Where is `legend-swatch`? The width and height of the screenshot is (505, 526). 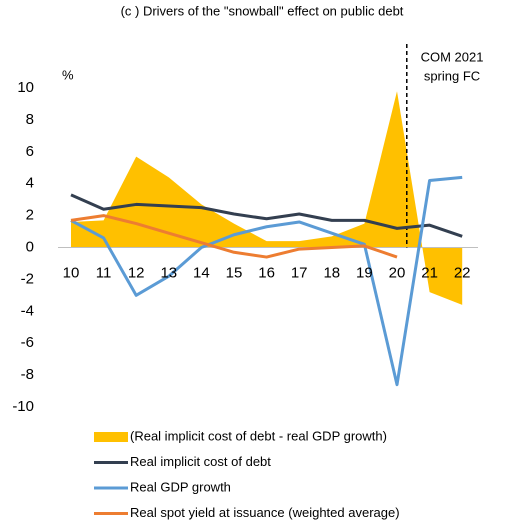 legend-swatch is located at coordinates (111, 437).